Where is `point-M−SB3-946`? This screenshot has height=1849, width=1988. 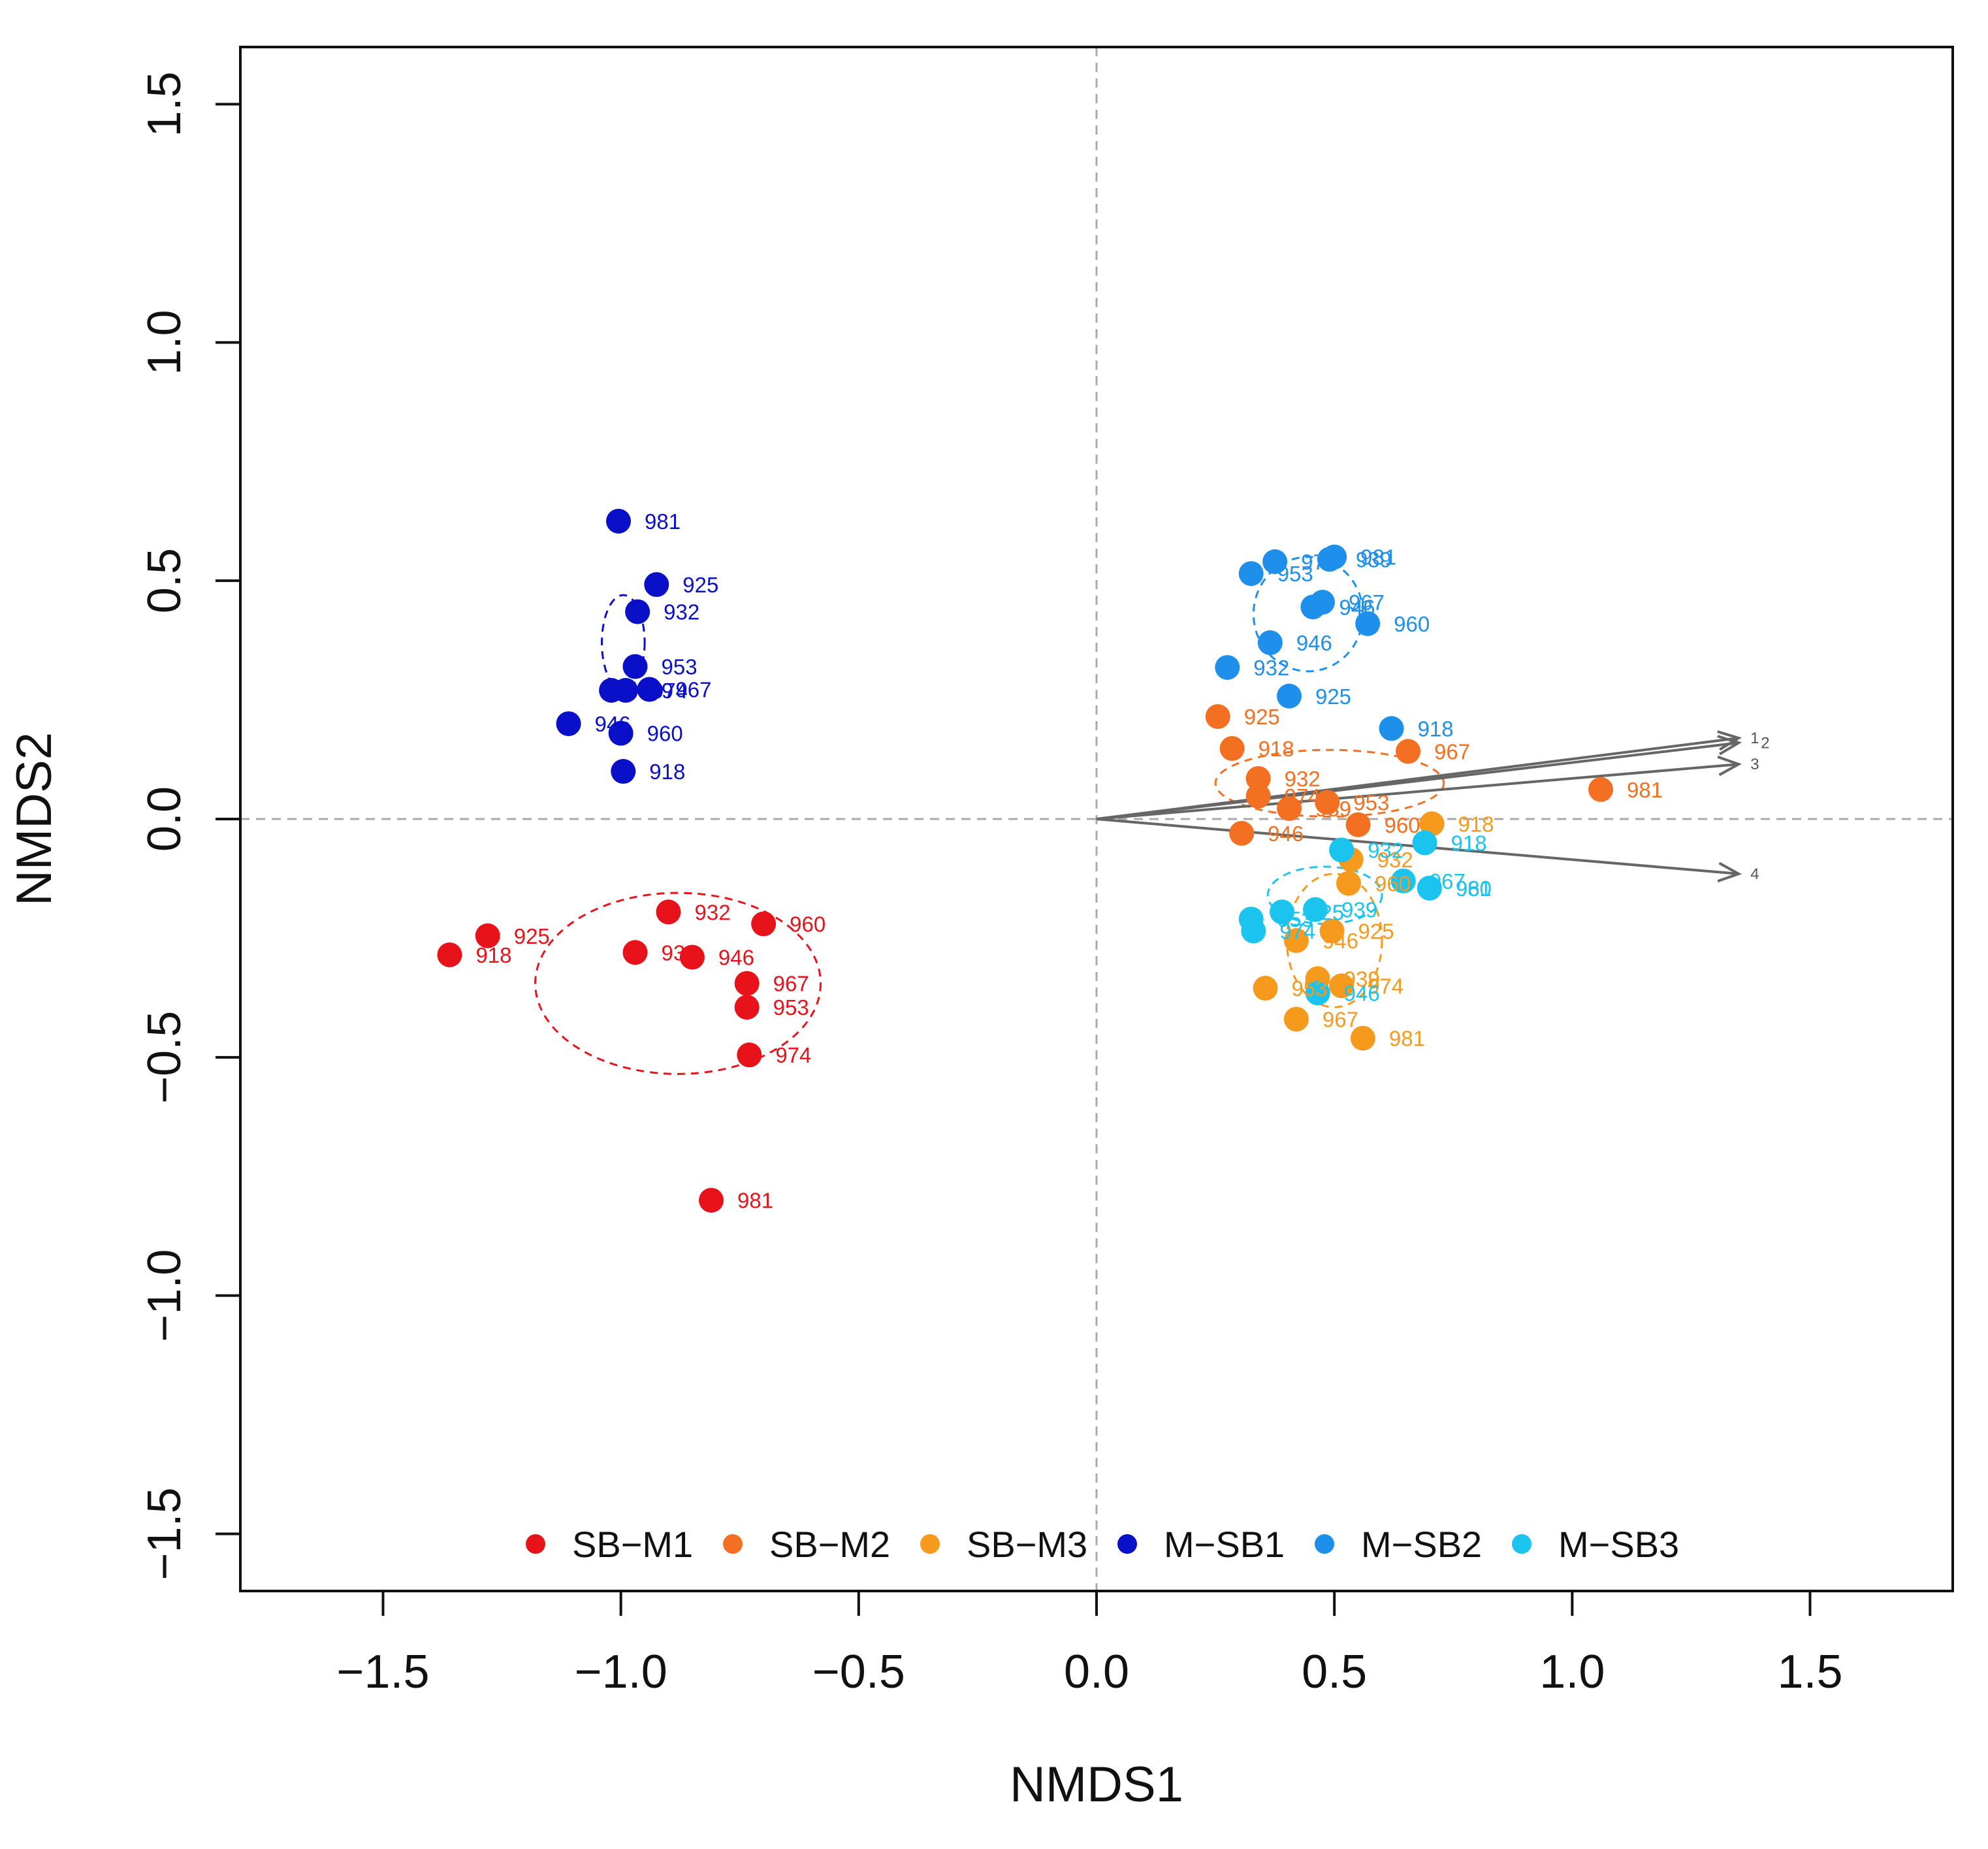
point-M−SB3-946 is located at coordinates (1317, 993).